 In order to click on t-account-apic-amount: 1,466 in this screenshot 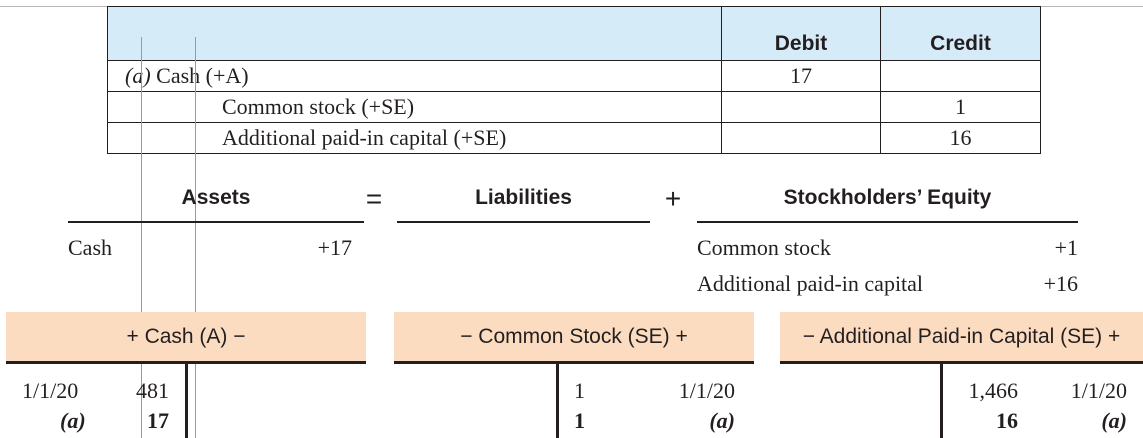, I will do `click(993, 390)`.